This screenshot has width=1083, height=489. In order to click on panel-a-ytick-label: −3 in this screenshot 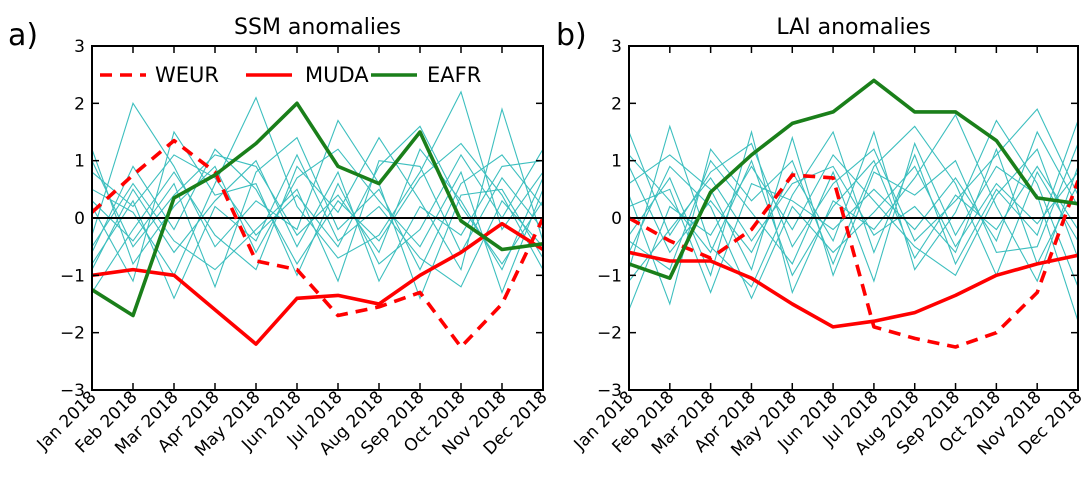, I will do `click(72, 391)`.